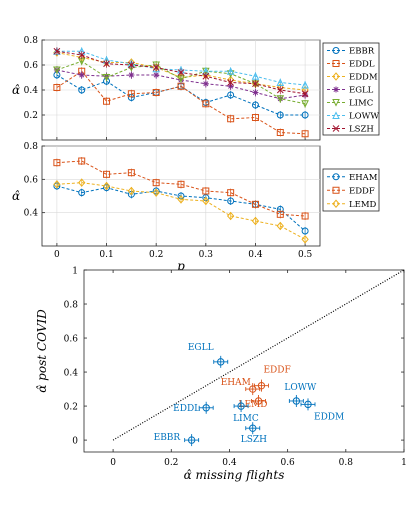 The height and width of the screenshot is (527, 407). I want to click on legend-label: EDDF, so click(362, 191).